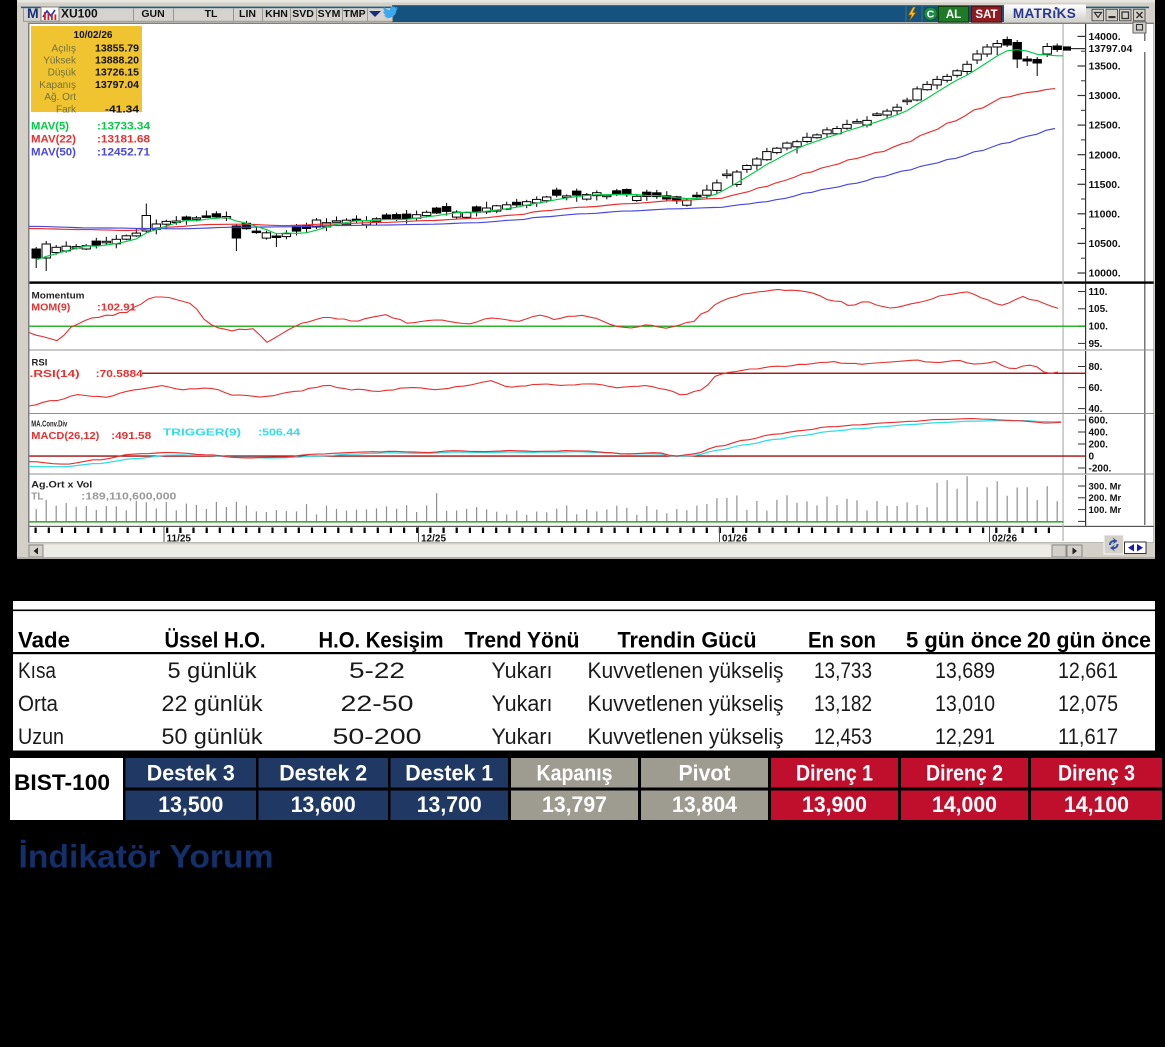 The width and height of the screenshot is (1165, 1047). What do you see at coordinates (58, 296) in the screenshot?
I see `svg-text: Momentum` at bounding box center [58, 296].